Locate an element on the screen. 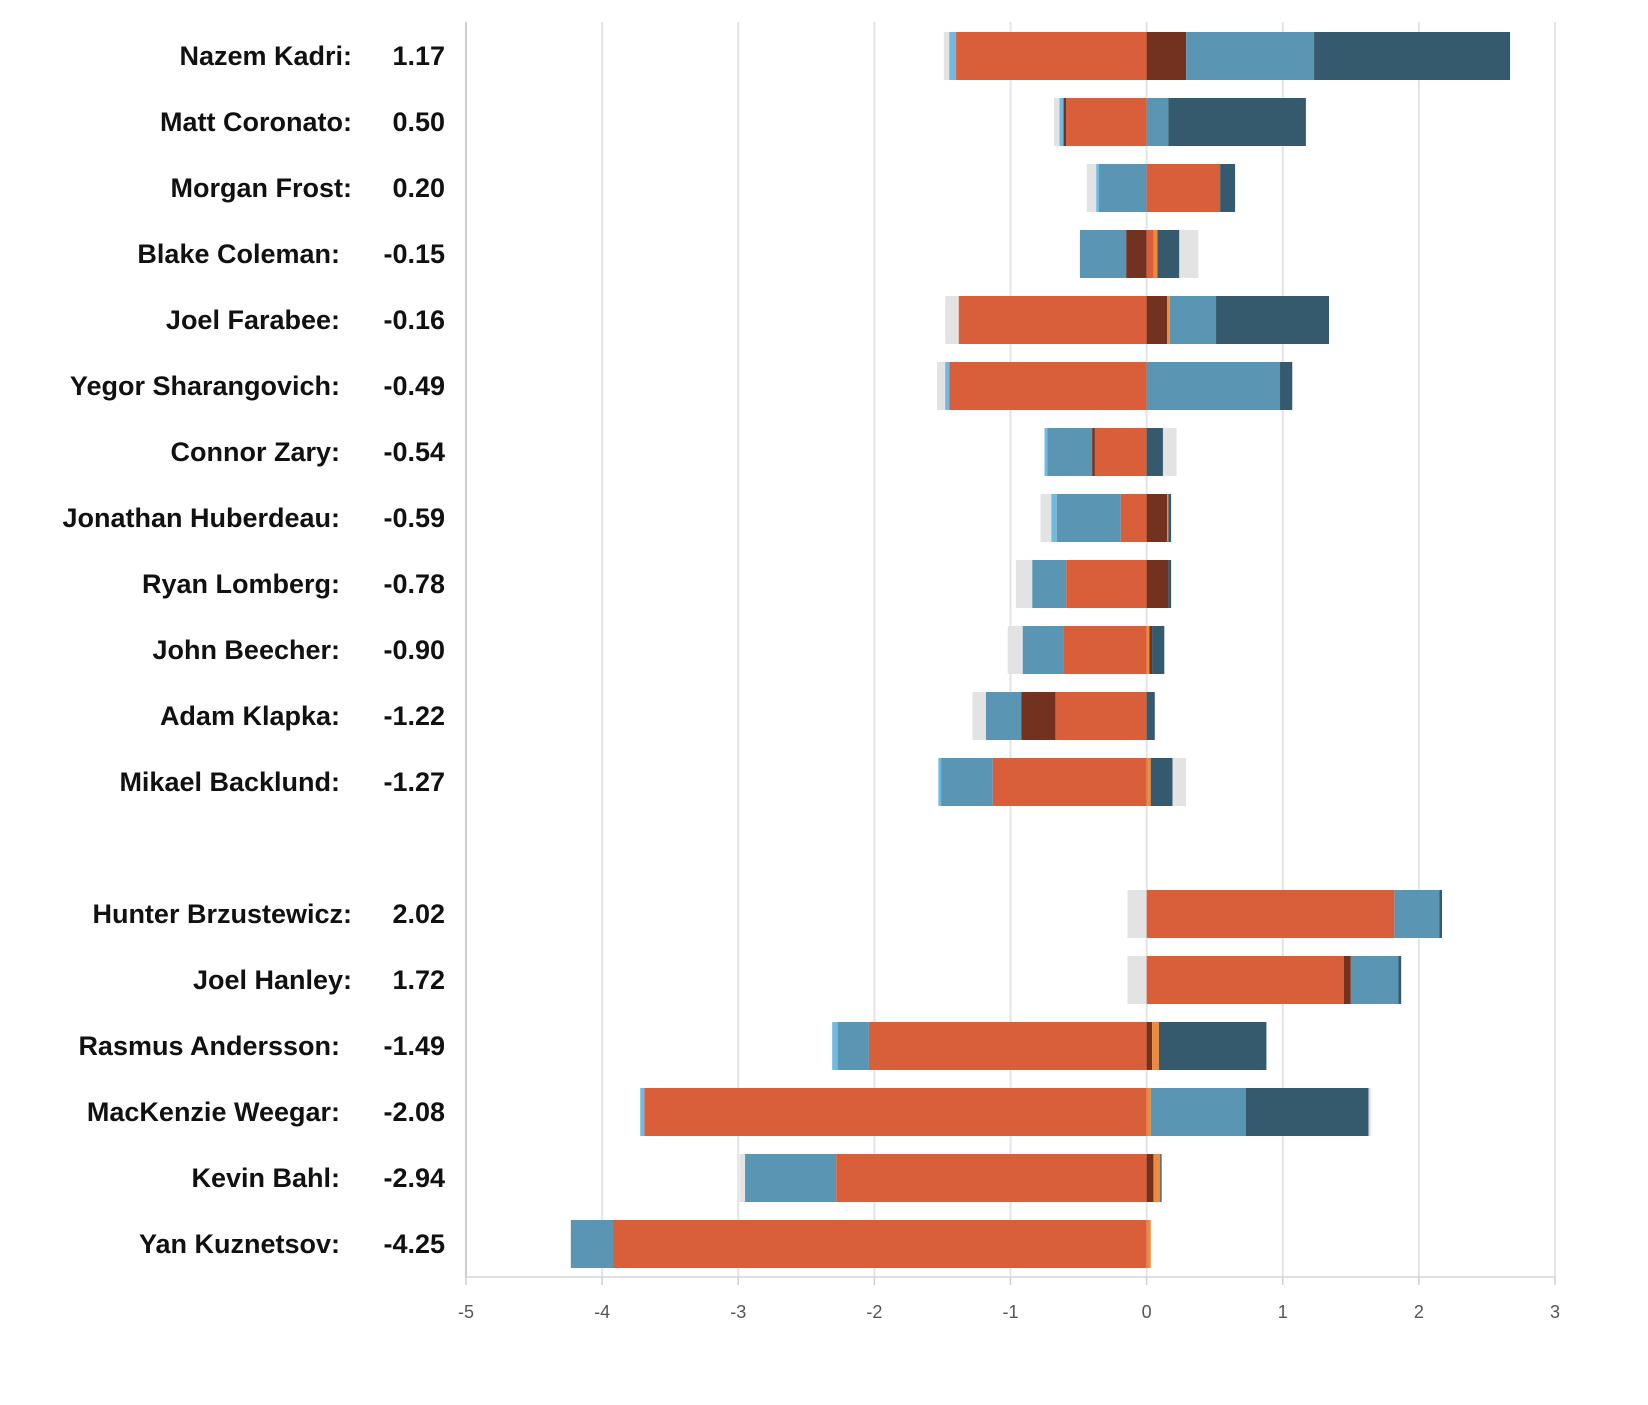  player-value-label: -0.15 is located at coordinates (414, 254).